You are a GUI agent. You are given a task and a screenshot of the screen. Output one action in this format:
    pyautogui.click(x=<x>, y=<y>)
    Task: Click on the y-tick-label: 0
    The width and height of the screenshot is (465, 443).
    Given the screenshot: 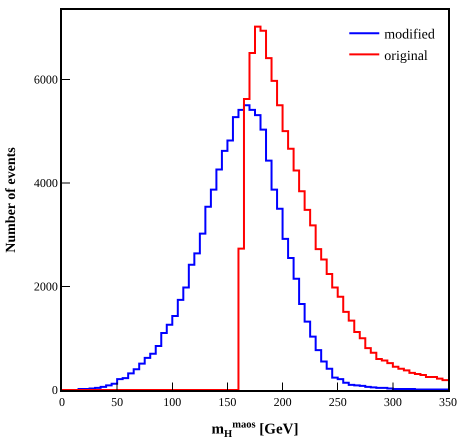 What is the action you would take?
    pyautogui.click(x=55, y=390)
    